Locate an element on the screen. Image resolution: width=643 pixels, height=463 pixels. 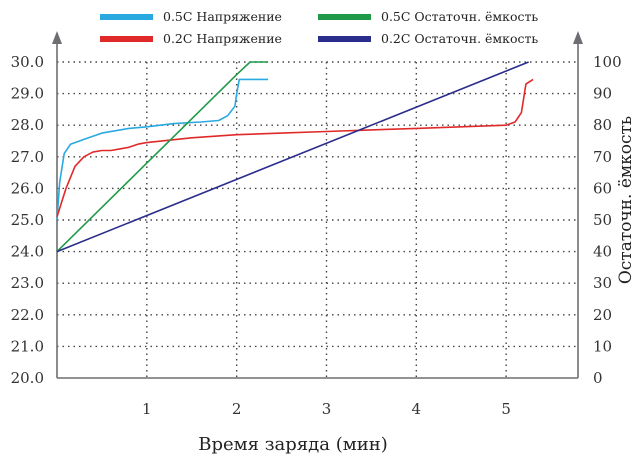
right-tick-label: 100 is located at coordinates (607, 62).